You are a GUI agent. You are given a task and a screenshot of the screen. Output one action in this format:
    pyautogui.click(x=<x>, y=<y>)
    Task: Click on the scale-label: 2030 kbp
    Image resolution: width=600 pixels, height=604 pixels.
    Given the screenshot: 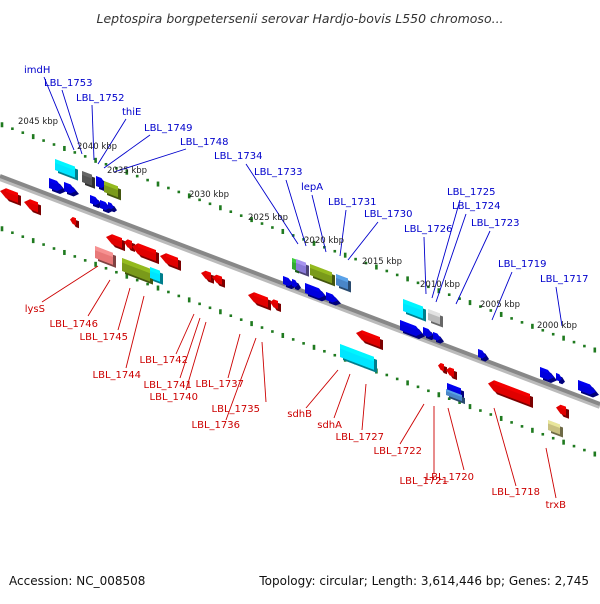 What is the action you would take?
    pyautogui.click(x=209, y=195)
    